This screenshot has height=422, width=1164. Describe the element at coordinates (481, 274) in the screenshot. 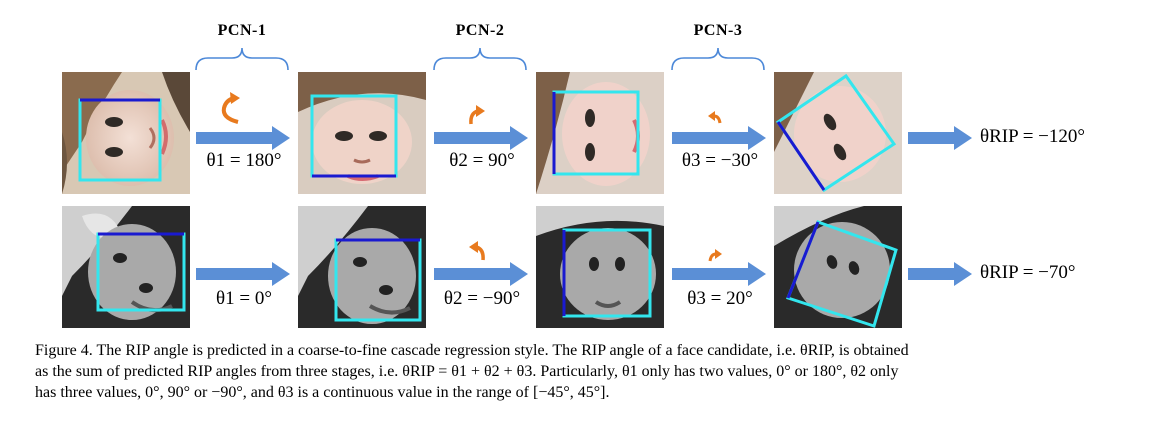

I see `arrow-row2-pcn2` at that location.